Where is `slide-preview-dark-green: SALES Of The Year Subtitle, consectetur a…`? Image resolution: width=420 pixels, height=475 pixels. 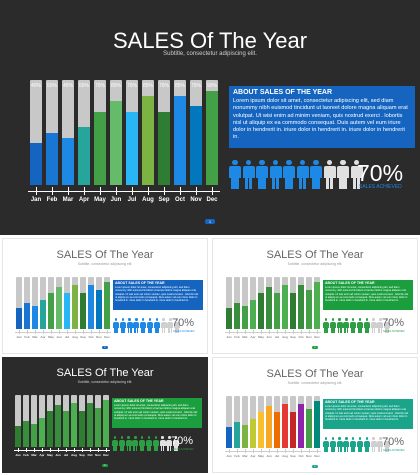 slide-preview-dark-green: SALES Of The Year Subtitle, consectetur a… is located at coordinates (105, 415).